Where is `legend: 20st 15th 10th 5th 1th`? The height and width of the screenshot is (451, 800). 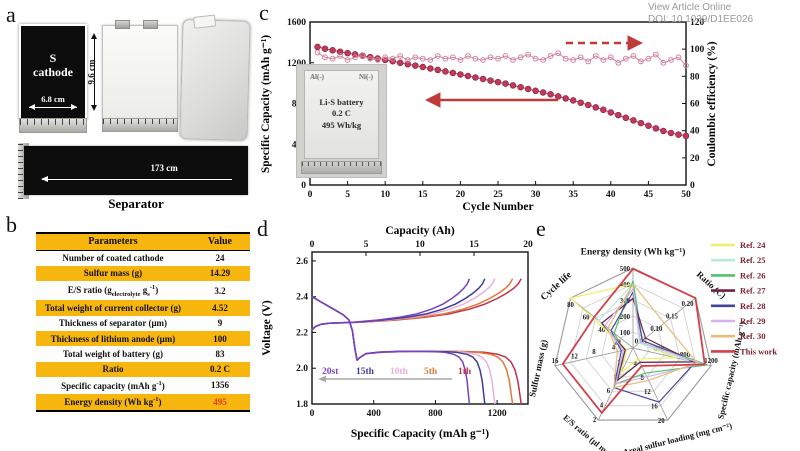
legend: 20st 15th 10th 5th 1th is located at coordinates (395, 375).